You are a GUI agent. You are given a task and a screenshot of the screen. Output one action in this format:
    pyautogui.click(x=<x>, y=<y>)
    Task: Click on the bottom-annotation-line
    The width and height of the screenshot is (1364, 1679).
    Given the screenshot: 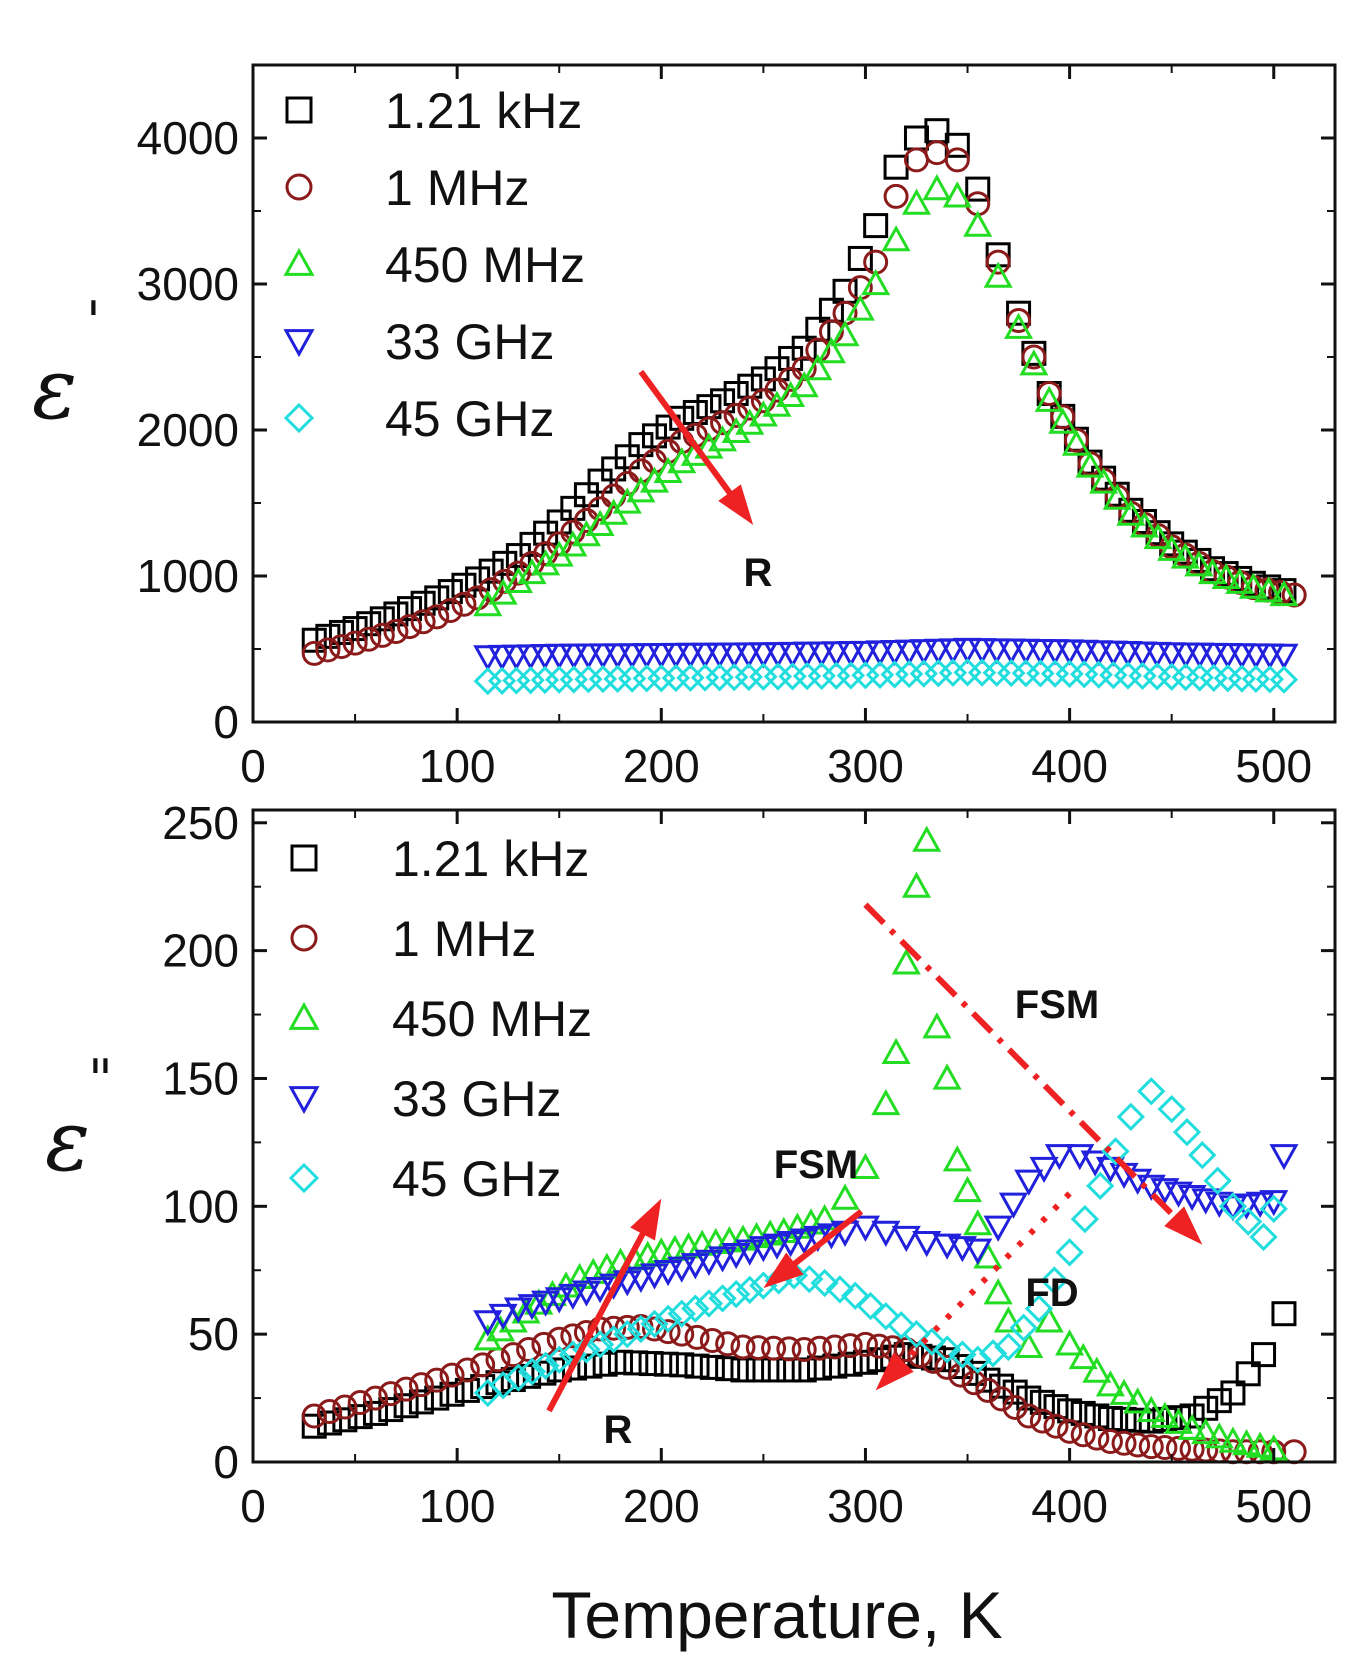 What is the action you would take?
    pyautogui.click(x=598, y=1318)
    